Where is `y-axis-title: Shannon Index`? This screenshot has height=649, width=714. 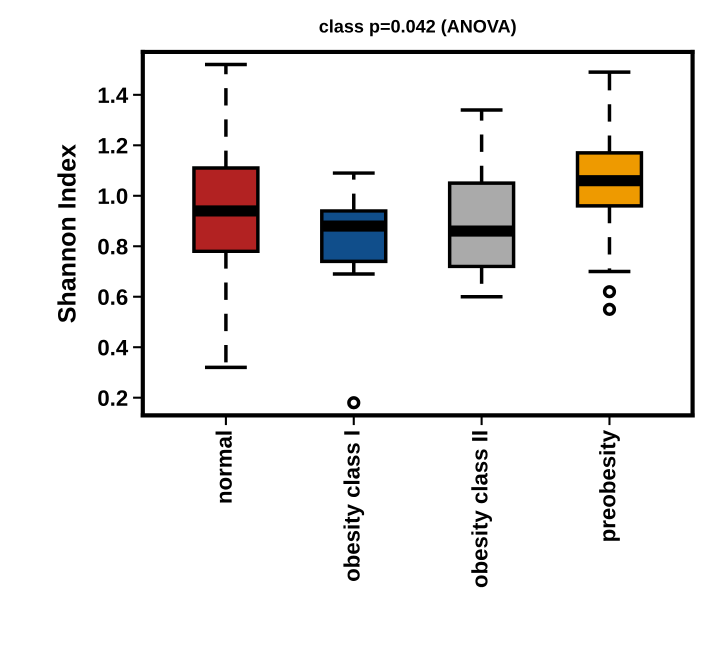 y-axis-title: Shannon Index is located at coordinates (66, 233).